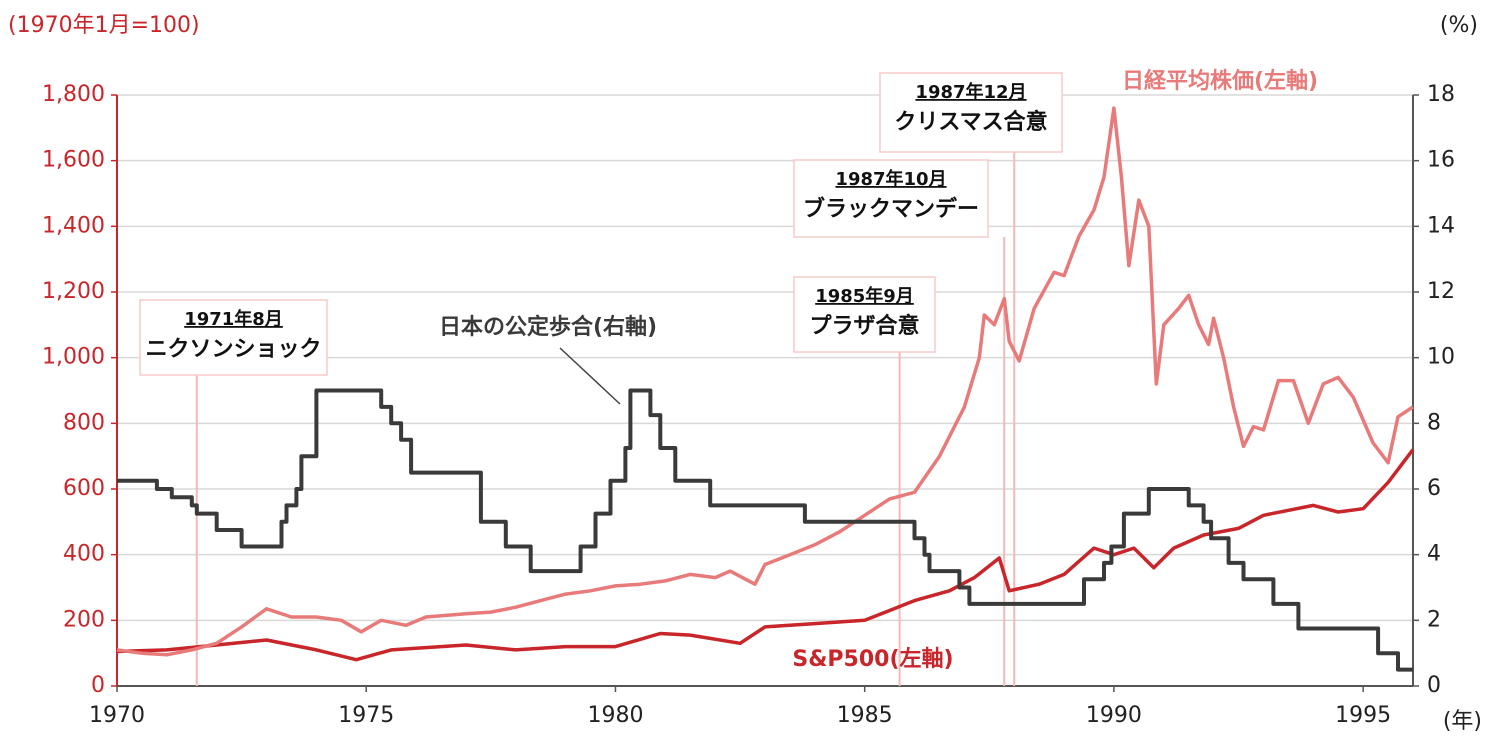  Describe the element at coordinates (1434, 685) in the screenshot. I see `y2-tick-label: 0` at that location.